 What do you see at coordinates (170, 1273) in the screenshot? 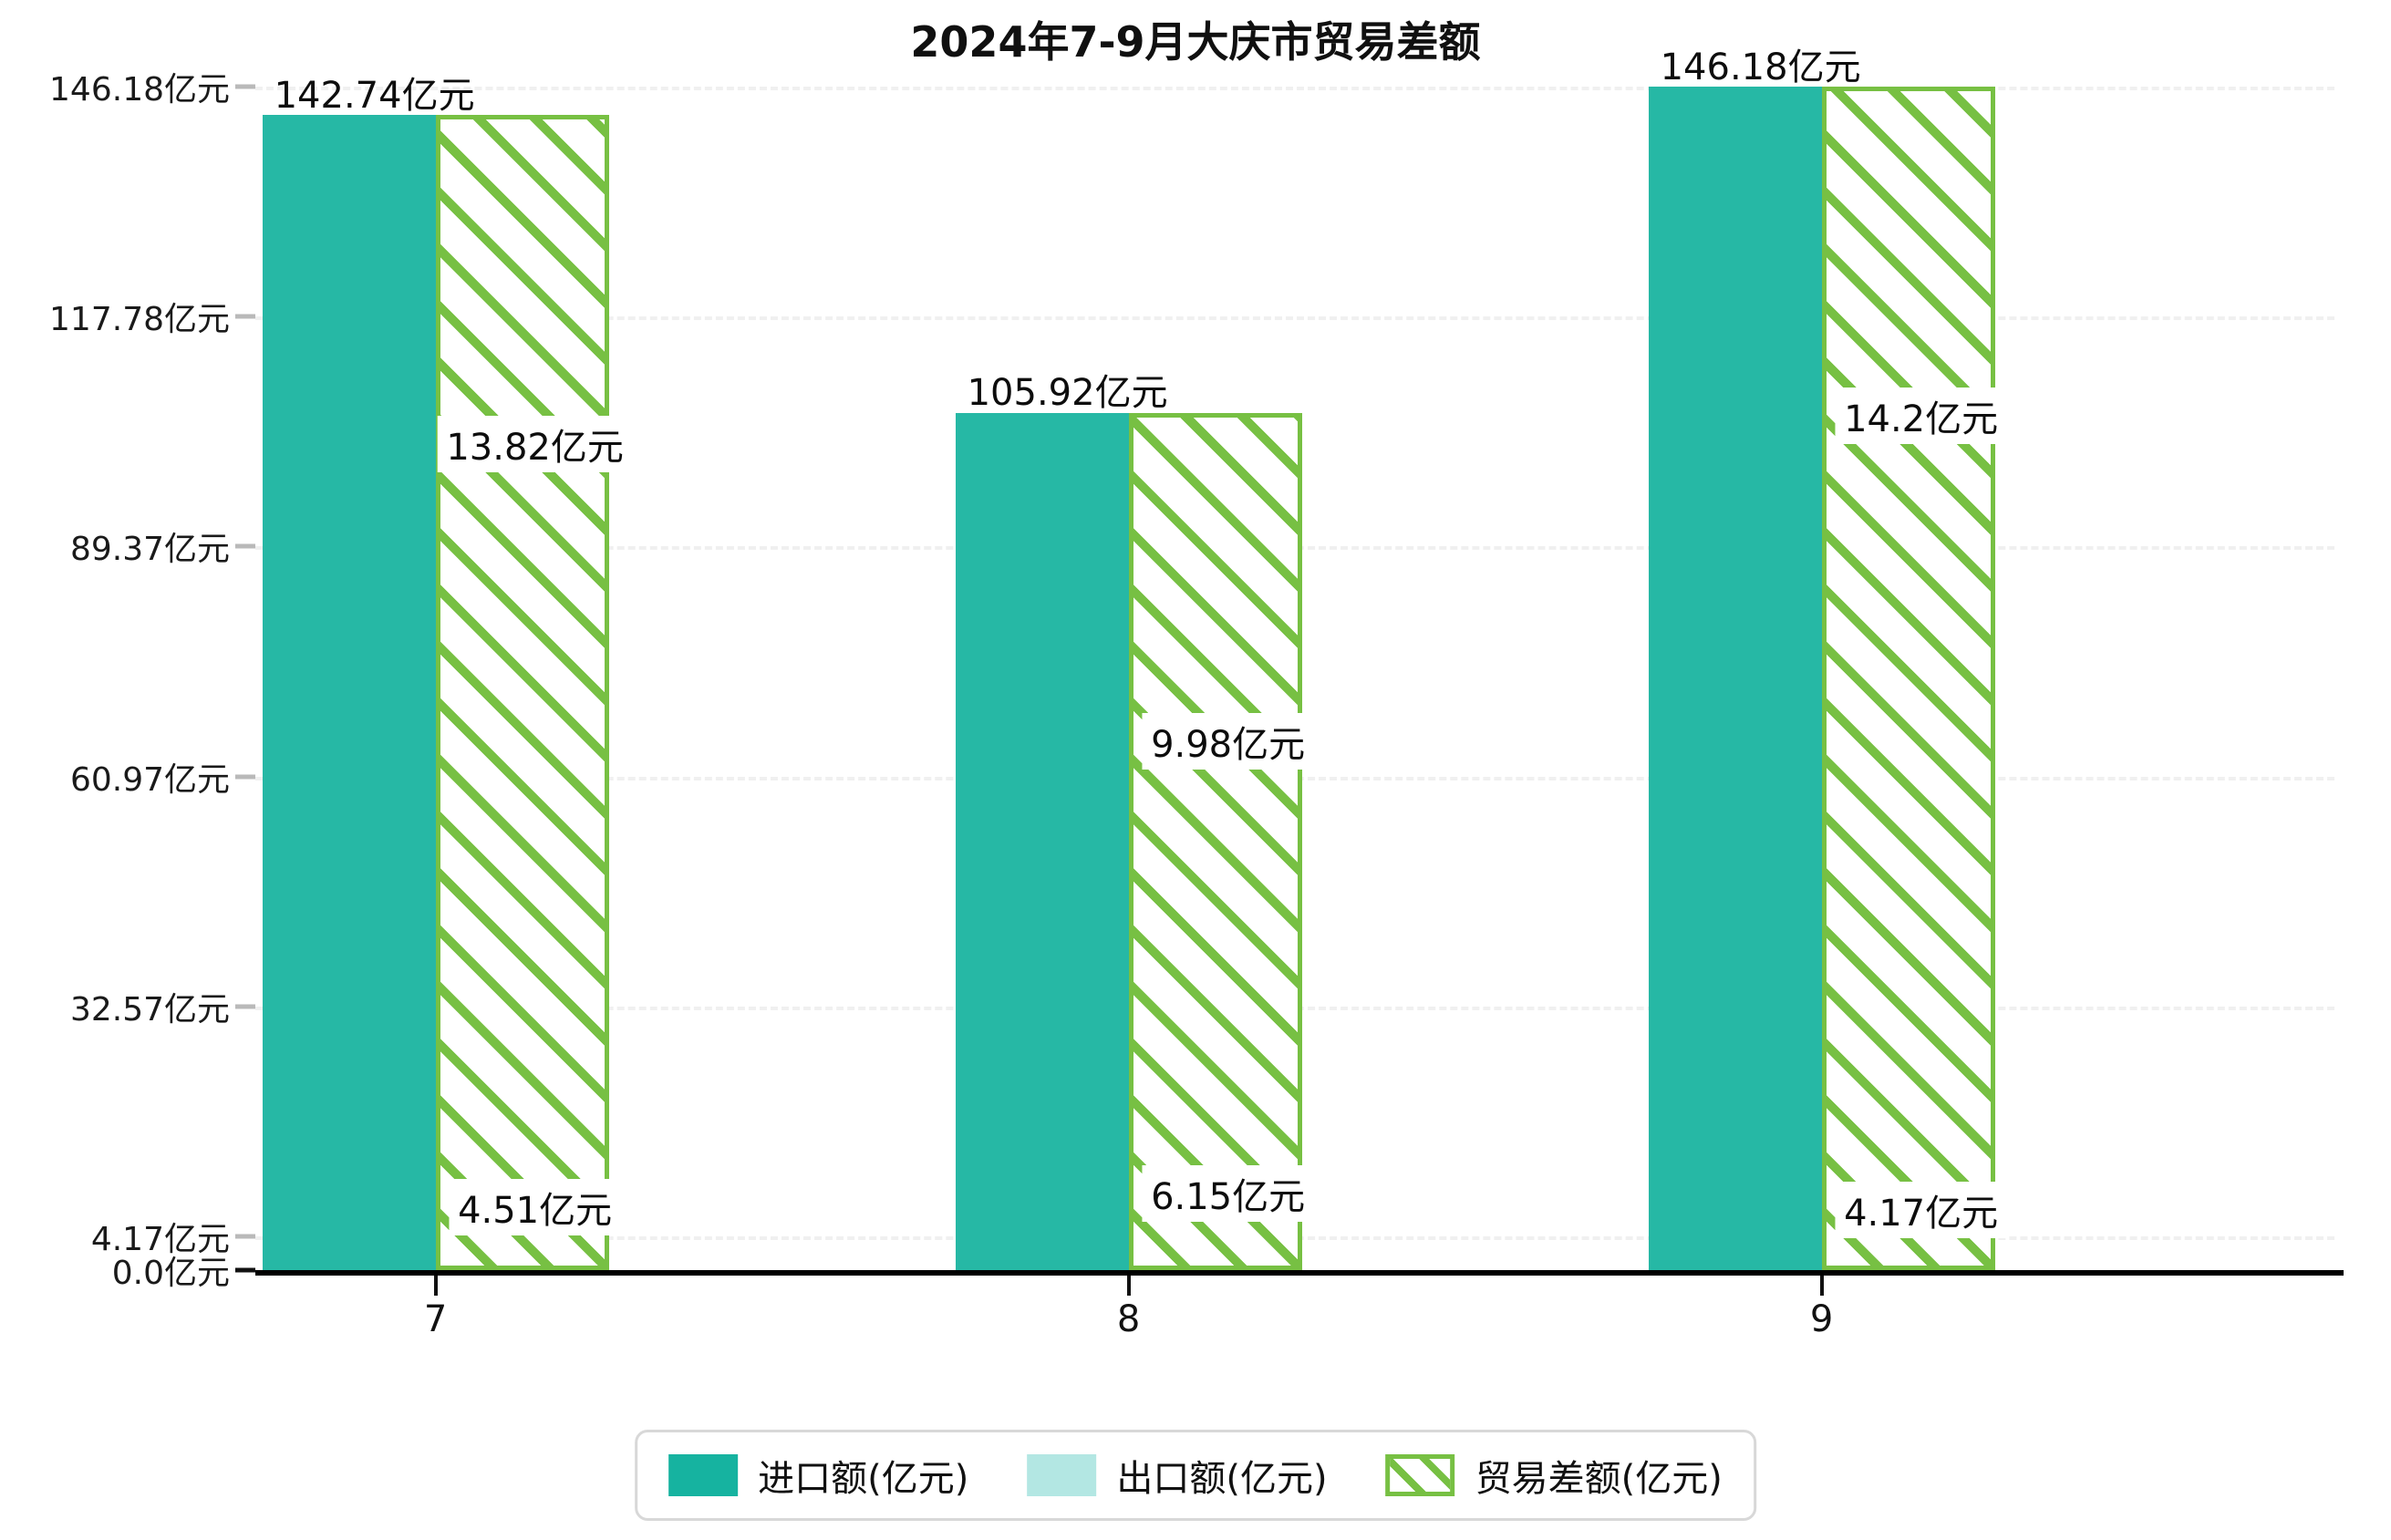
I see `y-axis-tick-label: 0.0亿元` at bounding box center [170, 1273].